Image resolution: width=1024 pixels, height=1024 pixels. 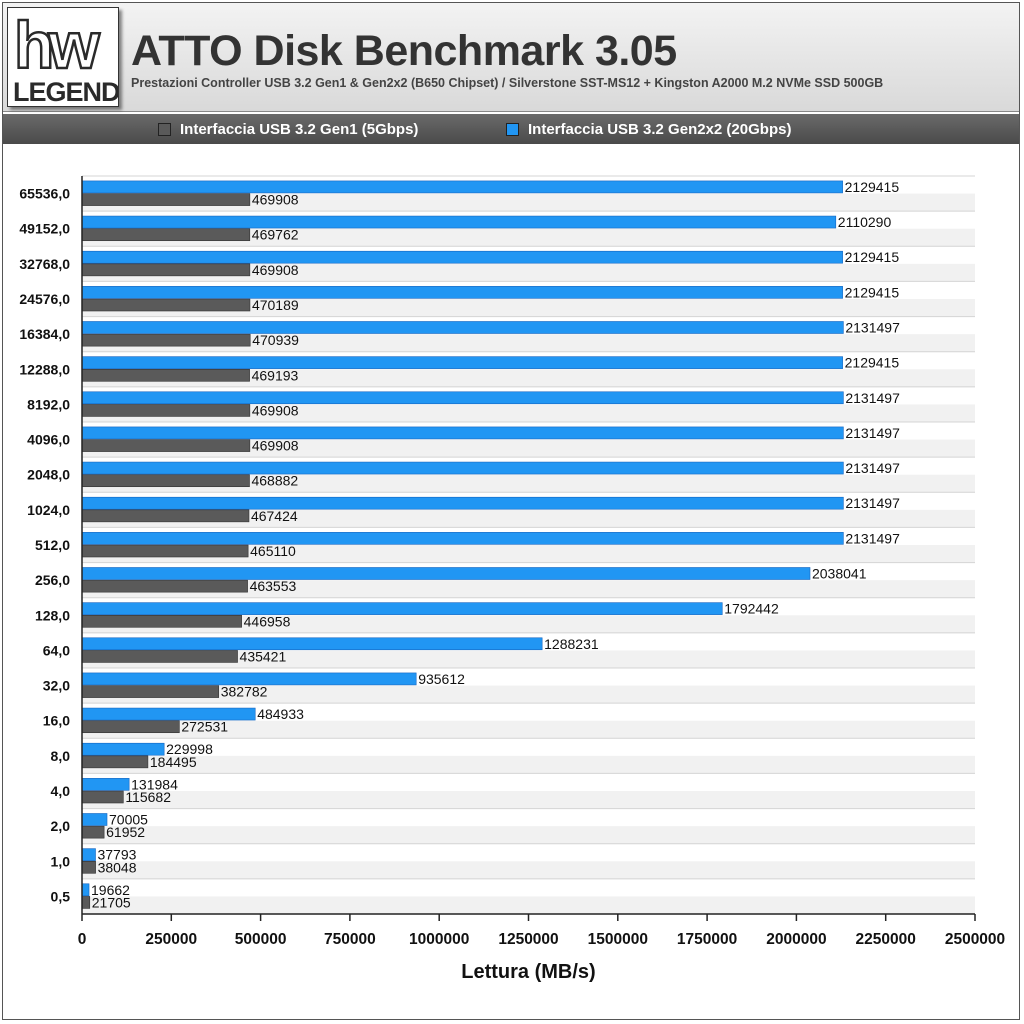 I want to click on logo-hw-text: hw, so click(x=57, y=45).